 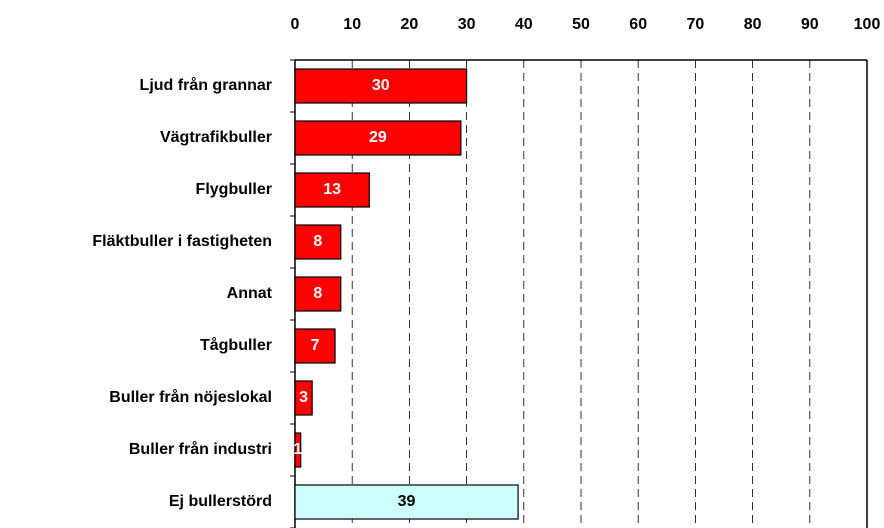 I want to click on x-tick-label: 60, so click(x=638, y=24).